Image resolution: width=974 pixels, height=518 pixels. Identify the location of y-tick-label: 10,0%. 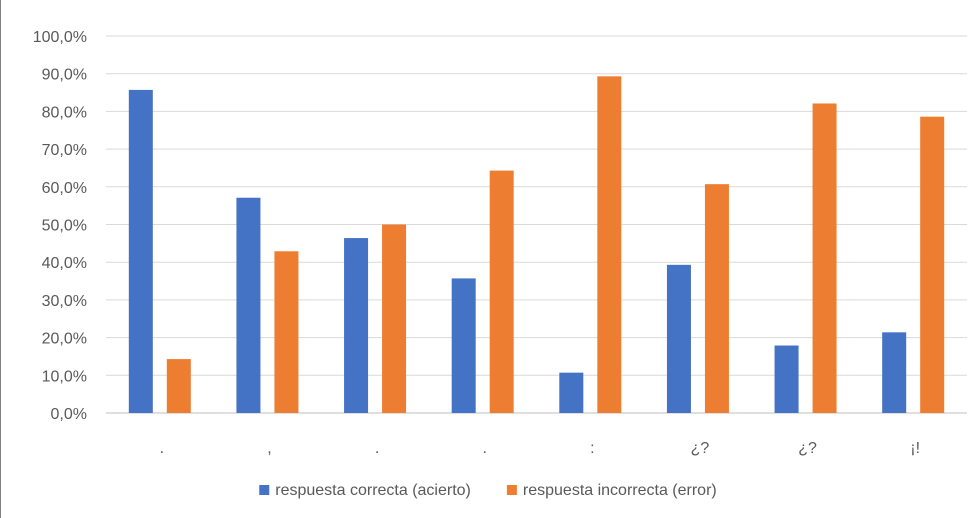
(64, 376).